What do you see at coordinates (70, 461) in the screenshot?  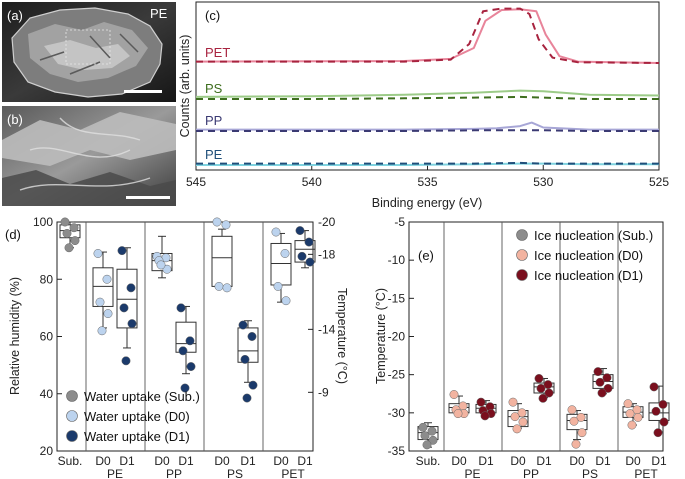 I see `d-xlabel-sub: Sub.` at bounding box center [70, 461].